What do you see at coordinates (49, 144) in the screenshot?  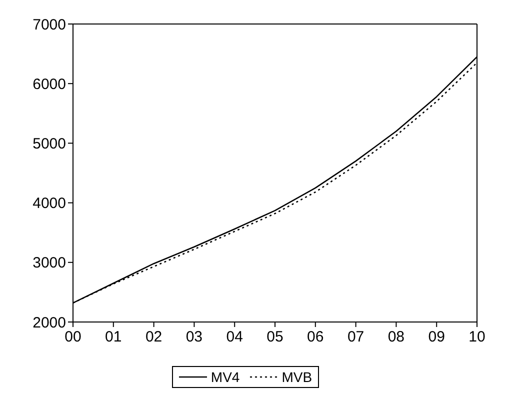 I see `y-tick-label: 5000` at bounding box center [49, 144].